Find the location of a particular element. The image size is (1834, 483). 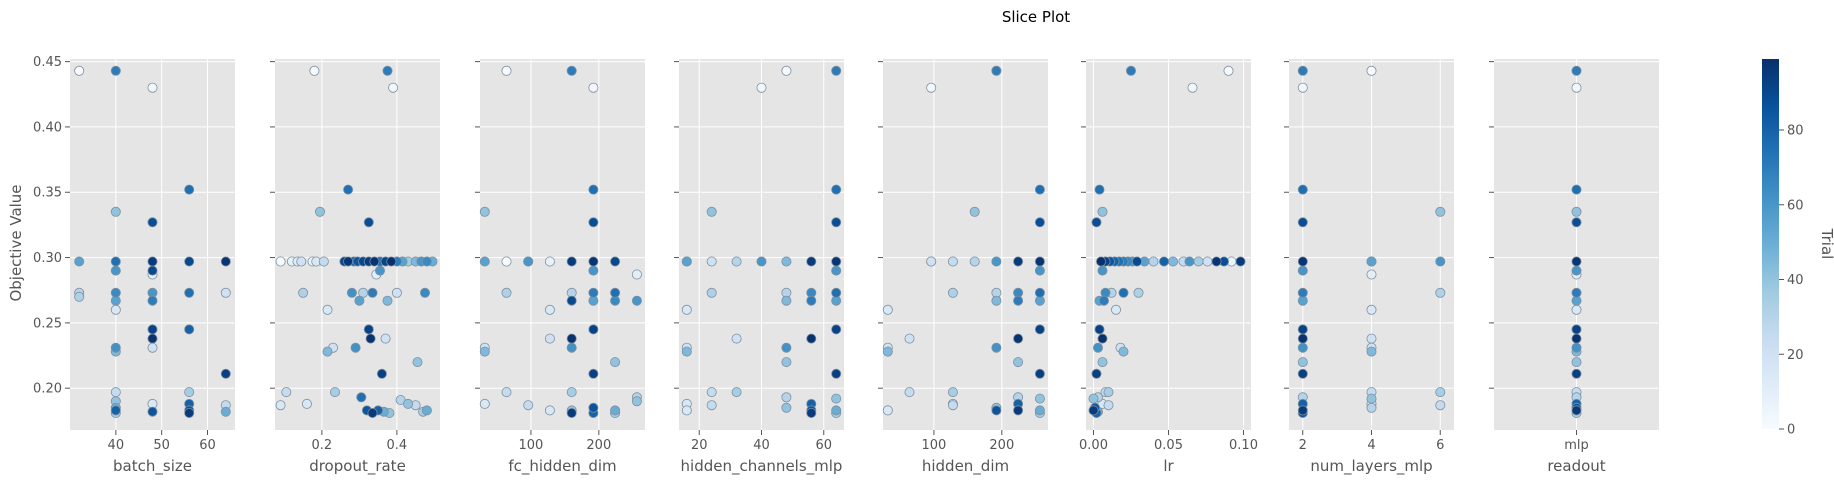

y-tick-label: 0.30 is located at coordinates (47, 258).